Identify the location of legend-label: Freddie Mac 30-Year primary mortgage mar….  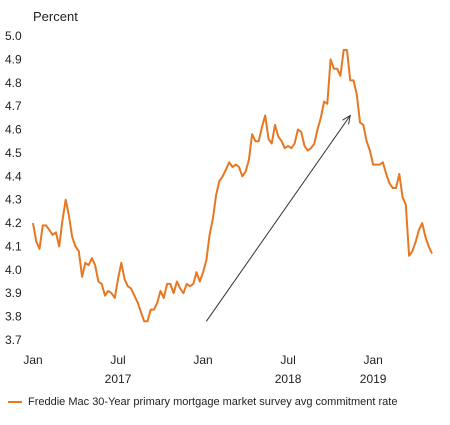
(213, 402).